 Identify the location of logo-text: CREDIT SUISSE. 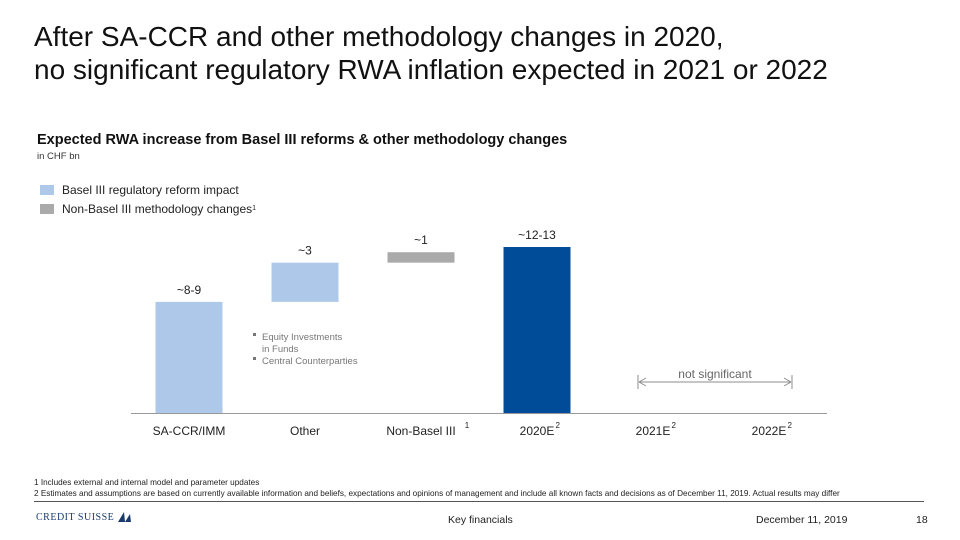
(75, 517).